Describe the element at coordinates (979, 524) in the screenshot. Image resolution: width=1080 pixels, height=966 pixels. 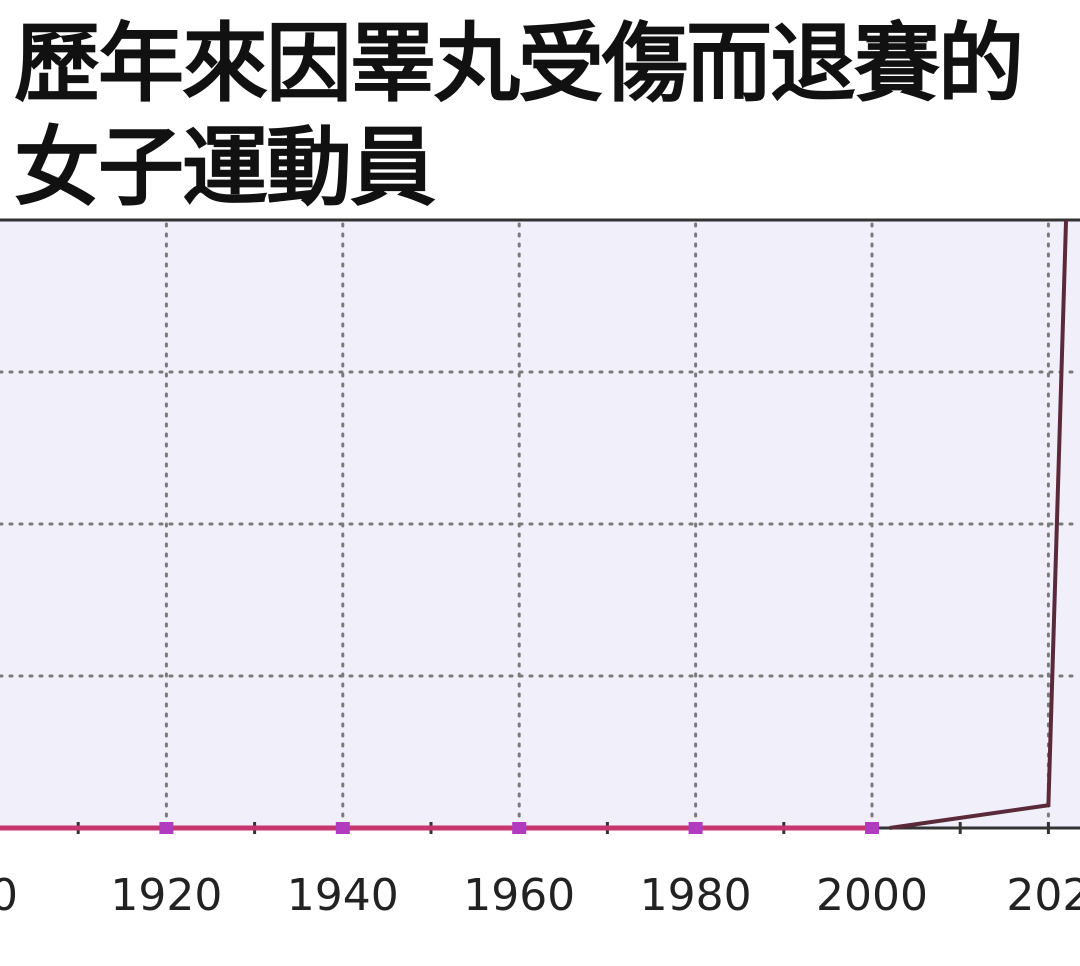
I see `series-line-rise` at that location.